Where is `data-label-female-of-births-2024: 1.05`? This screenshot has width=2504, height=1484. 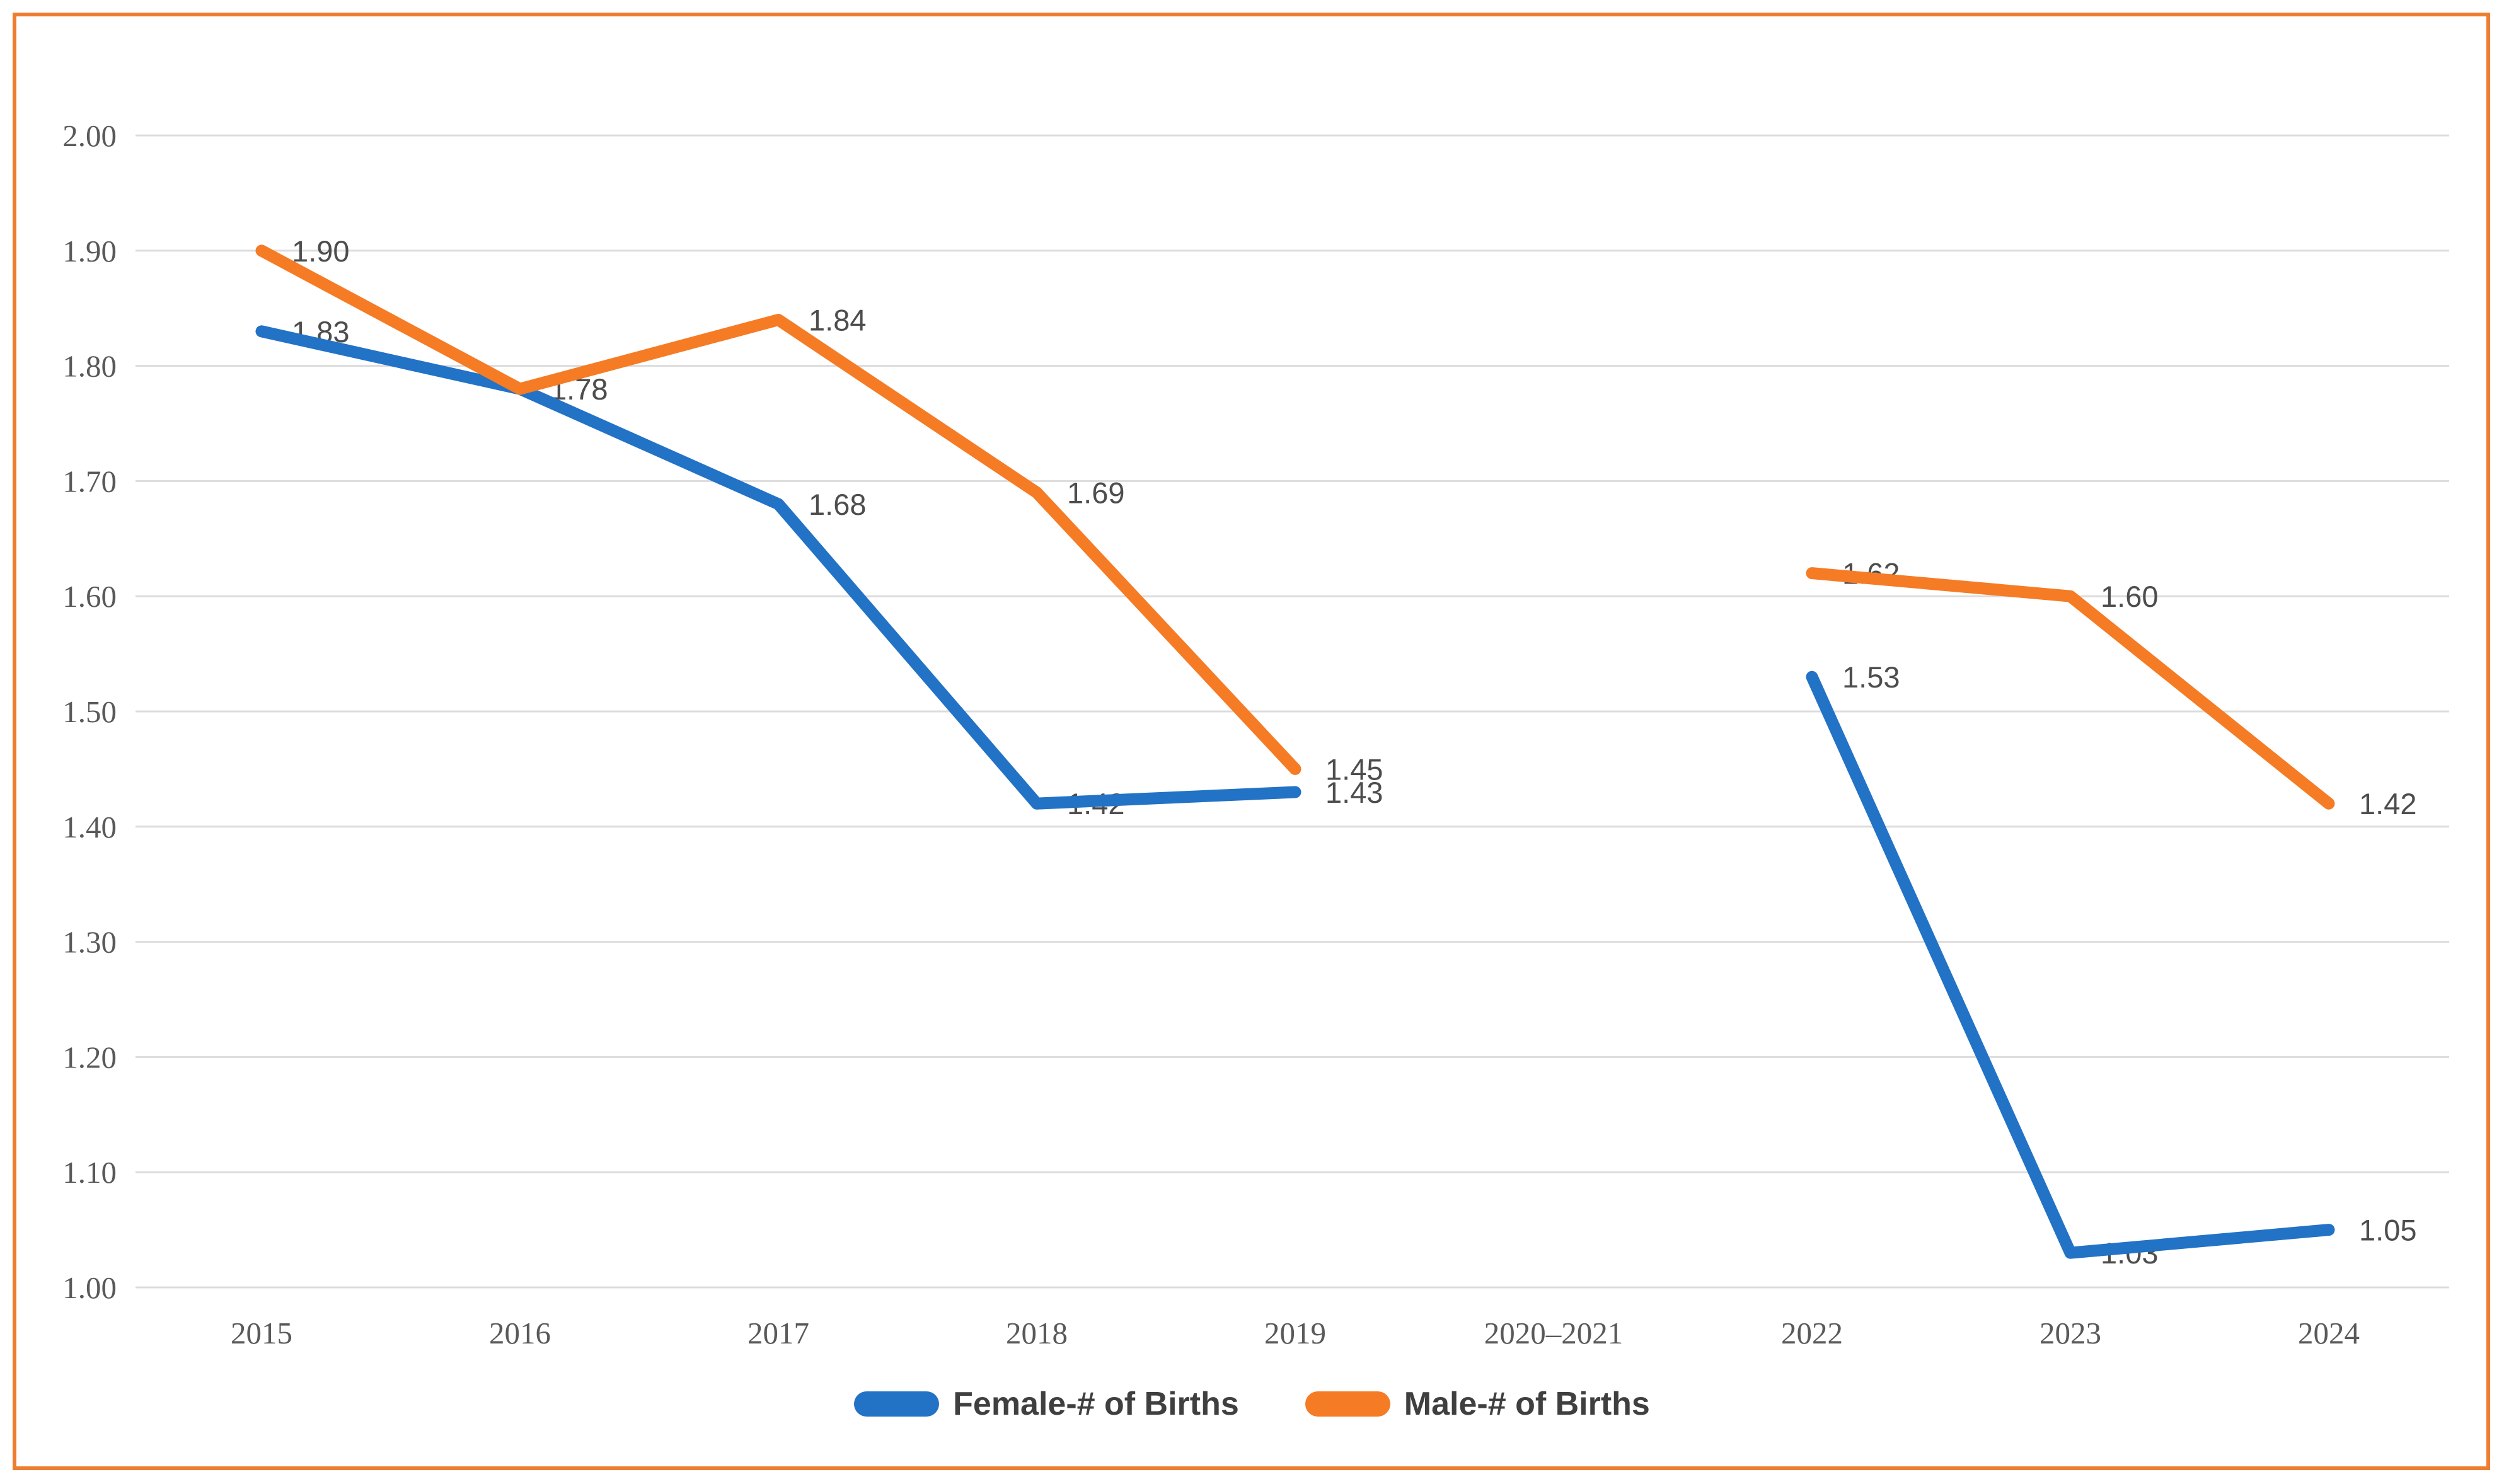 data-label-female-of-births-2024: 1.05 is located at coordinates (2387, 1230).